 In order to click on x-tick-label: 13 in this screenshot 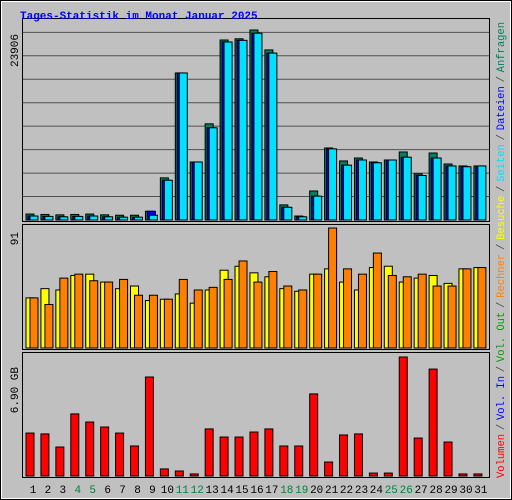, I will do `click(212, 491)`.